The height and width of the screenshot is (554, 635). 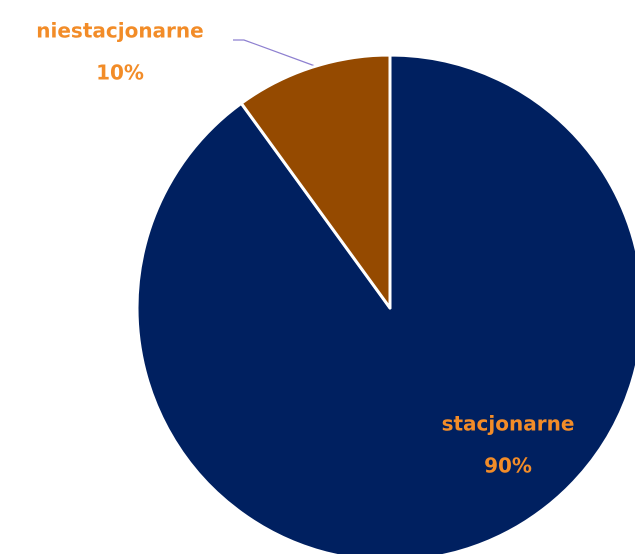 I want to click on slice-value-label: 10%, so click(x=120, y=73).